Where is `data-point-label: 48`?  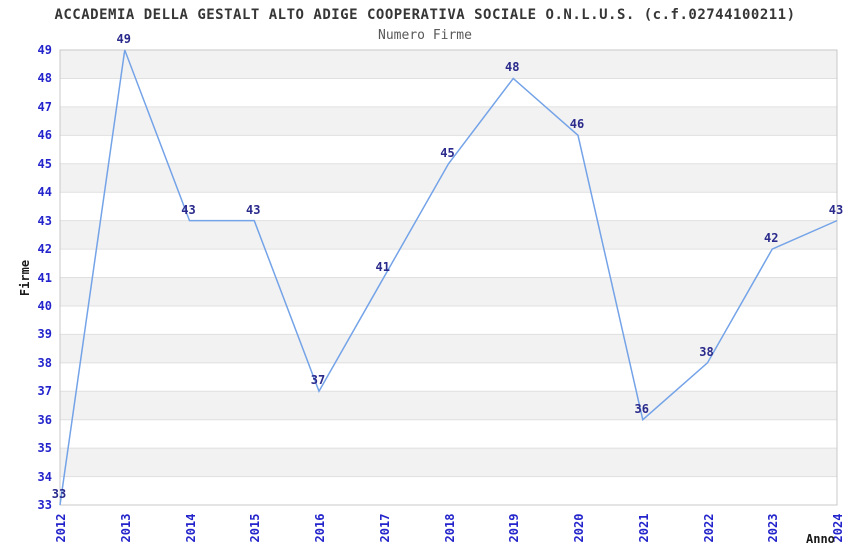
data-point-label: 48 is located at coordinates (512, 67).